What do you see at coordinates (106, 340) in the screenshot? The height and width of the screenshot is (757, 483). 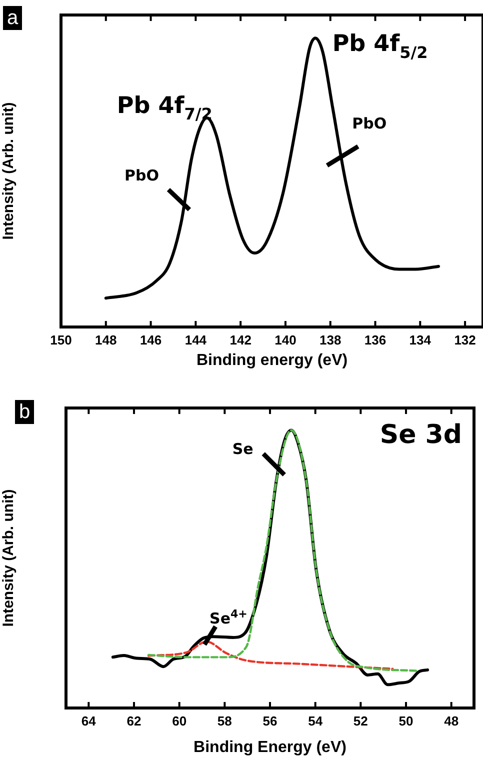 I see `x-tick-label: 148` at bounding box center [106, 340].